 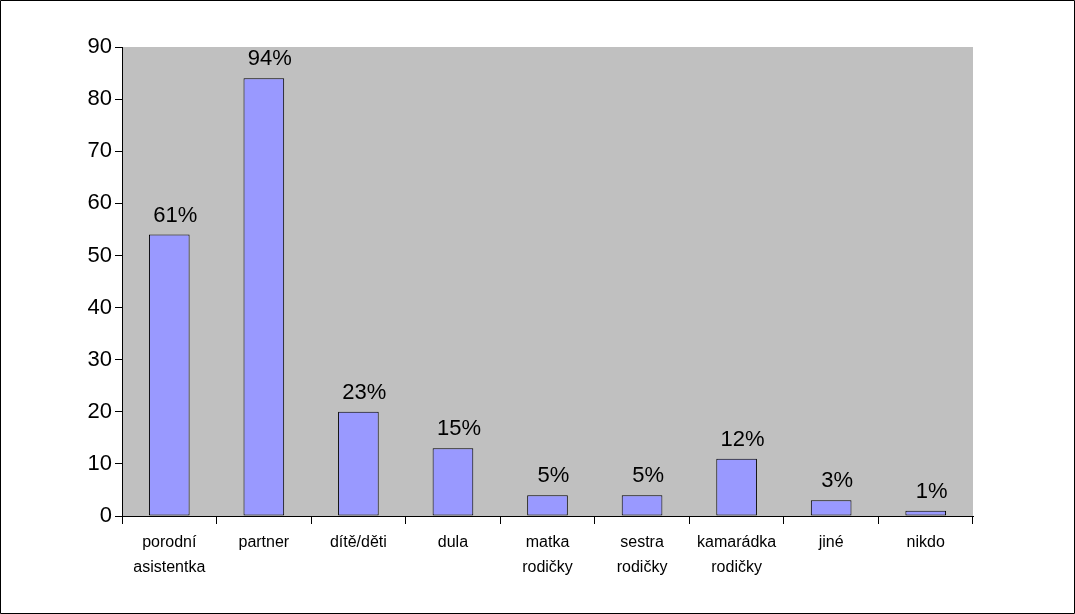 What do you see at coordinates (364, 391) in the screenshot?
I see `annotation: 23%` at bounding box center [364, 391].